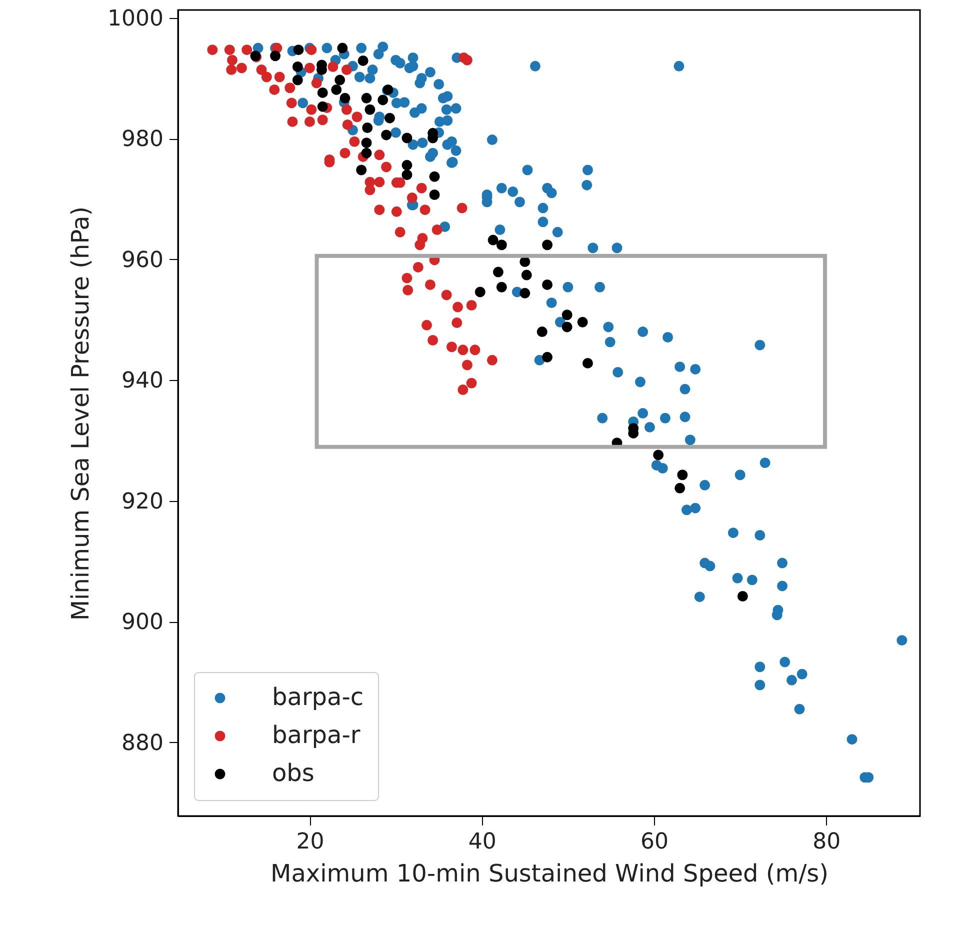  What do you see at coordinates (143, 381) in the screenshot?
I see `y-tick-label: 940` at bounding box center [143, 381].